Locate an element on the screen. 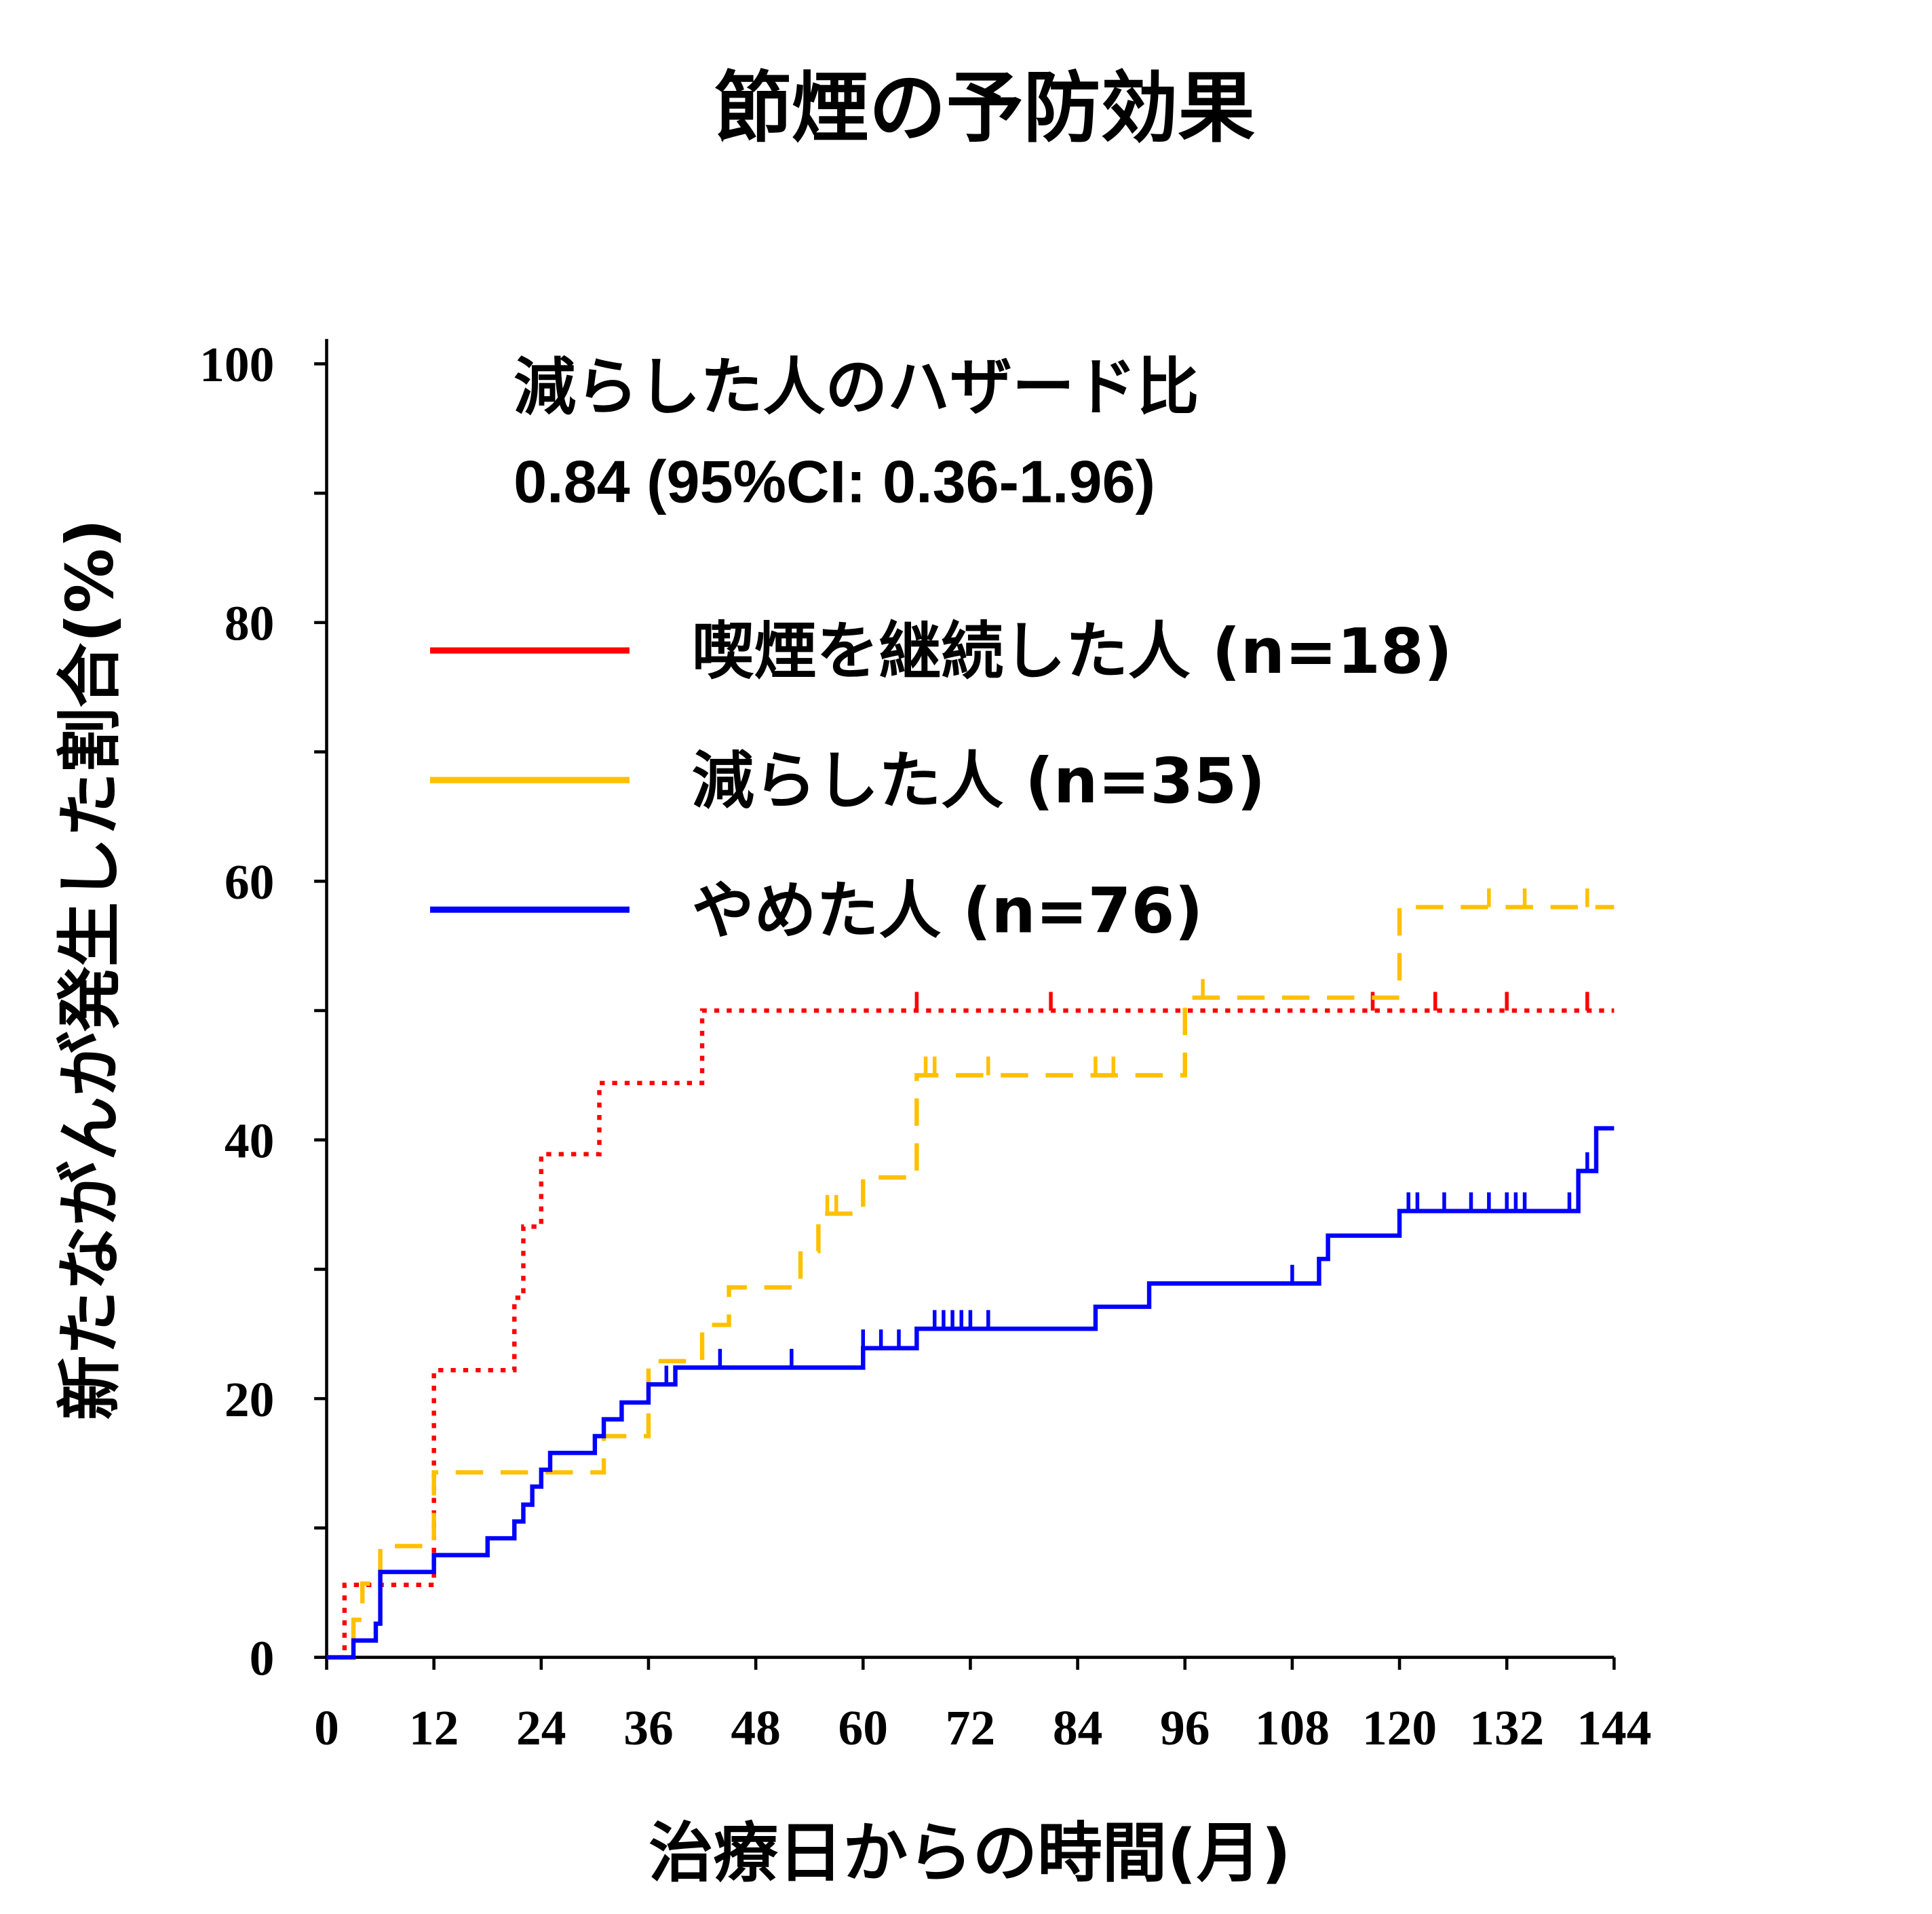 Image resolution: width=1932 pixels, height=1914 pixels. x-tick-label: 84 is located at coordinates (1077, 1727).